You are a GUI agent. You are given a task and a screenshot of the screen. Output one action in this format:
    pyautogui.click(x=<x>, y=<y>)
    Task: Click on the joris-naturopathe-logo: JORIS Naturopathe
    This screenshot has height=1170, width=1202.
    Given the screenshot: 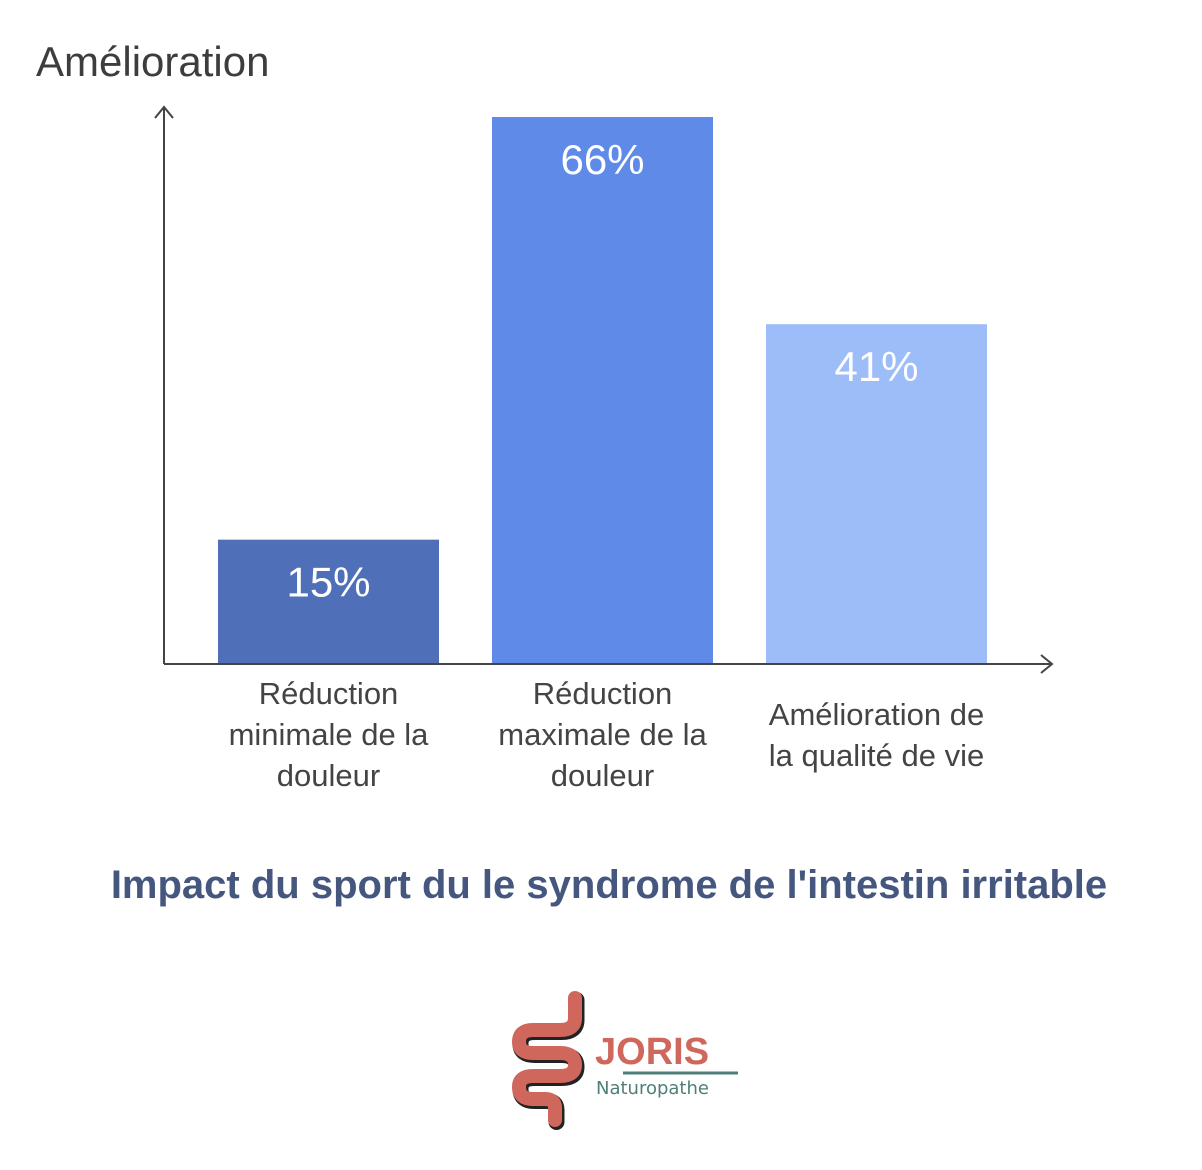 What is the action you would take?
    pyautogui.click(x=624, y=1060)
    